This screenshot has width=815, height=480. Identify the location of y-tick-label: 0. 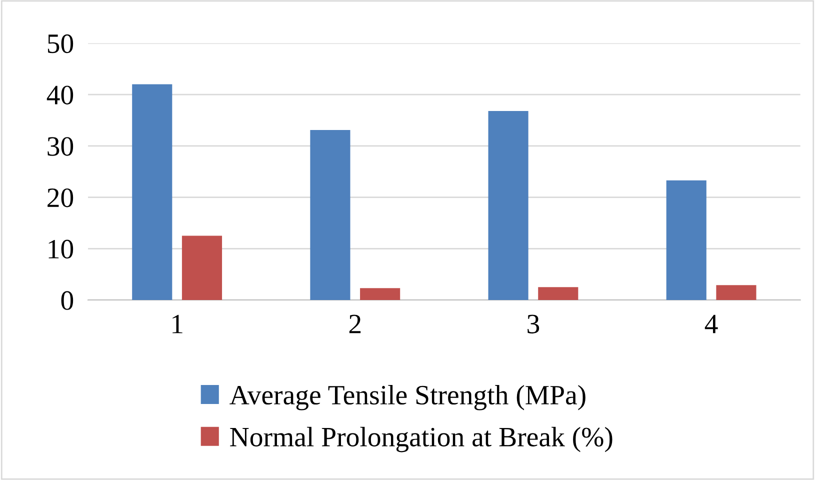
(67, 300).